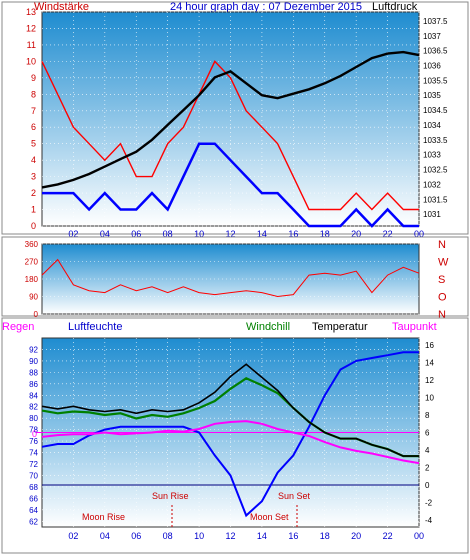  Describe the element at coordinates (435, 170) in the screenshot. I see `pressure-tick: 1032.5` at that location.